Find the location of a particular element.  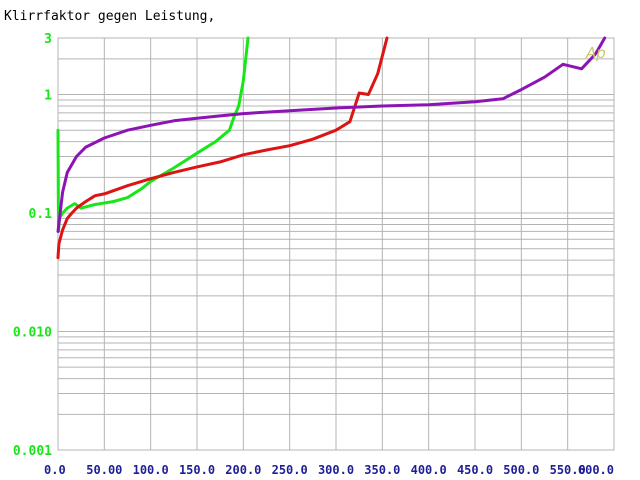

y-tick-label: 0.001 is located at coordinates (32, 451).